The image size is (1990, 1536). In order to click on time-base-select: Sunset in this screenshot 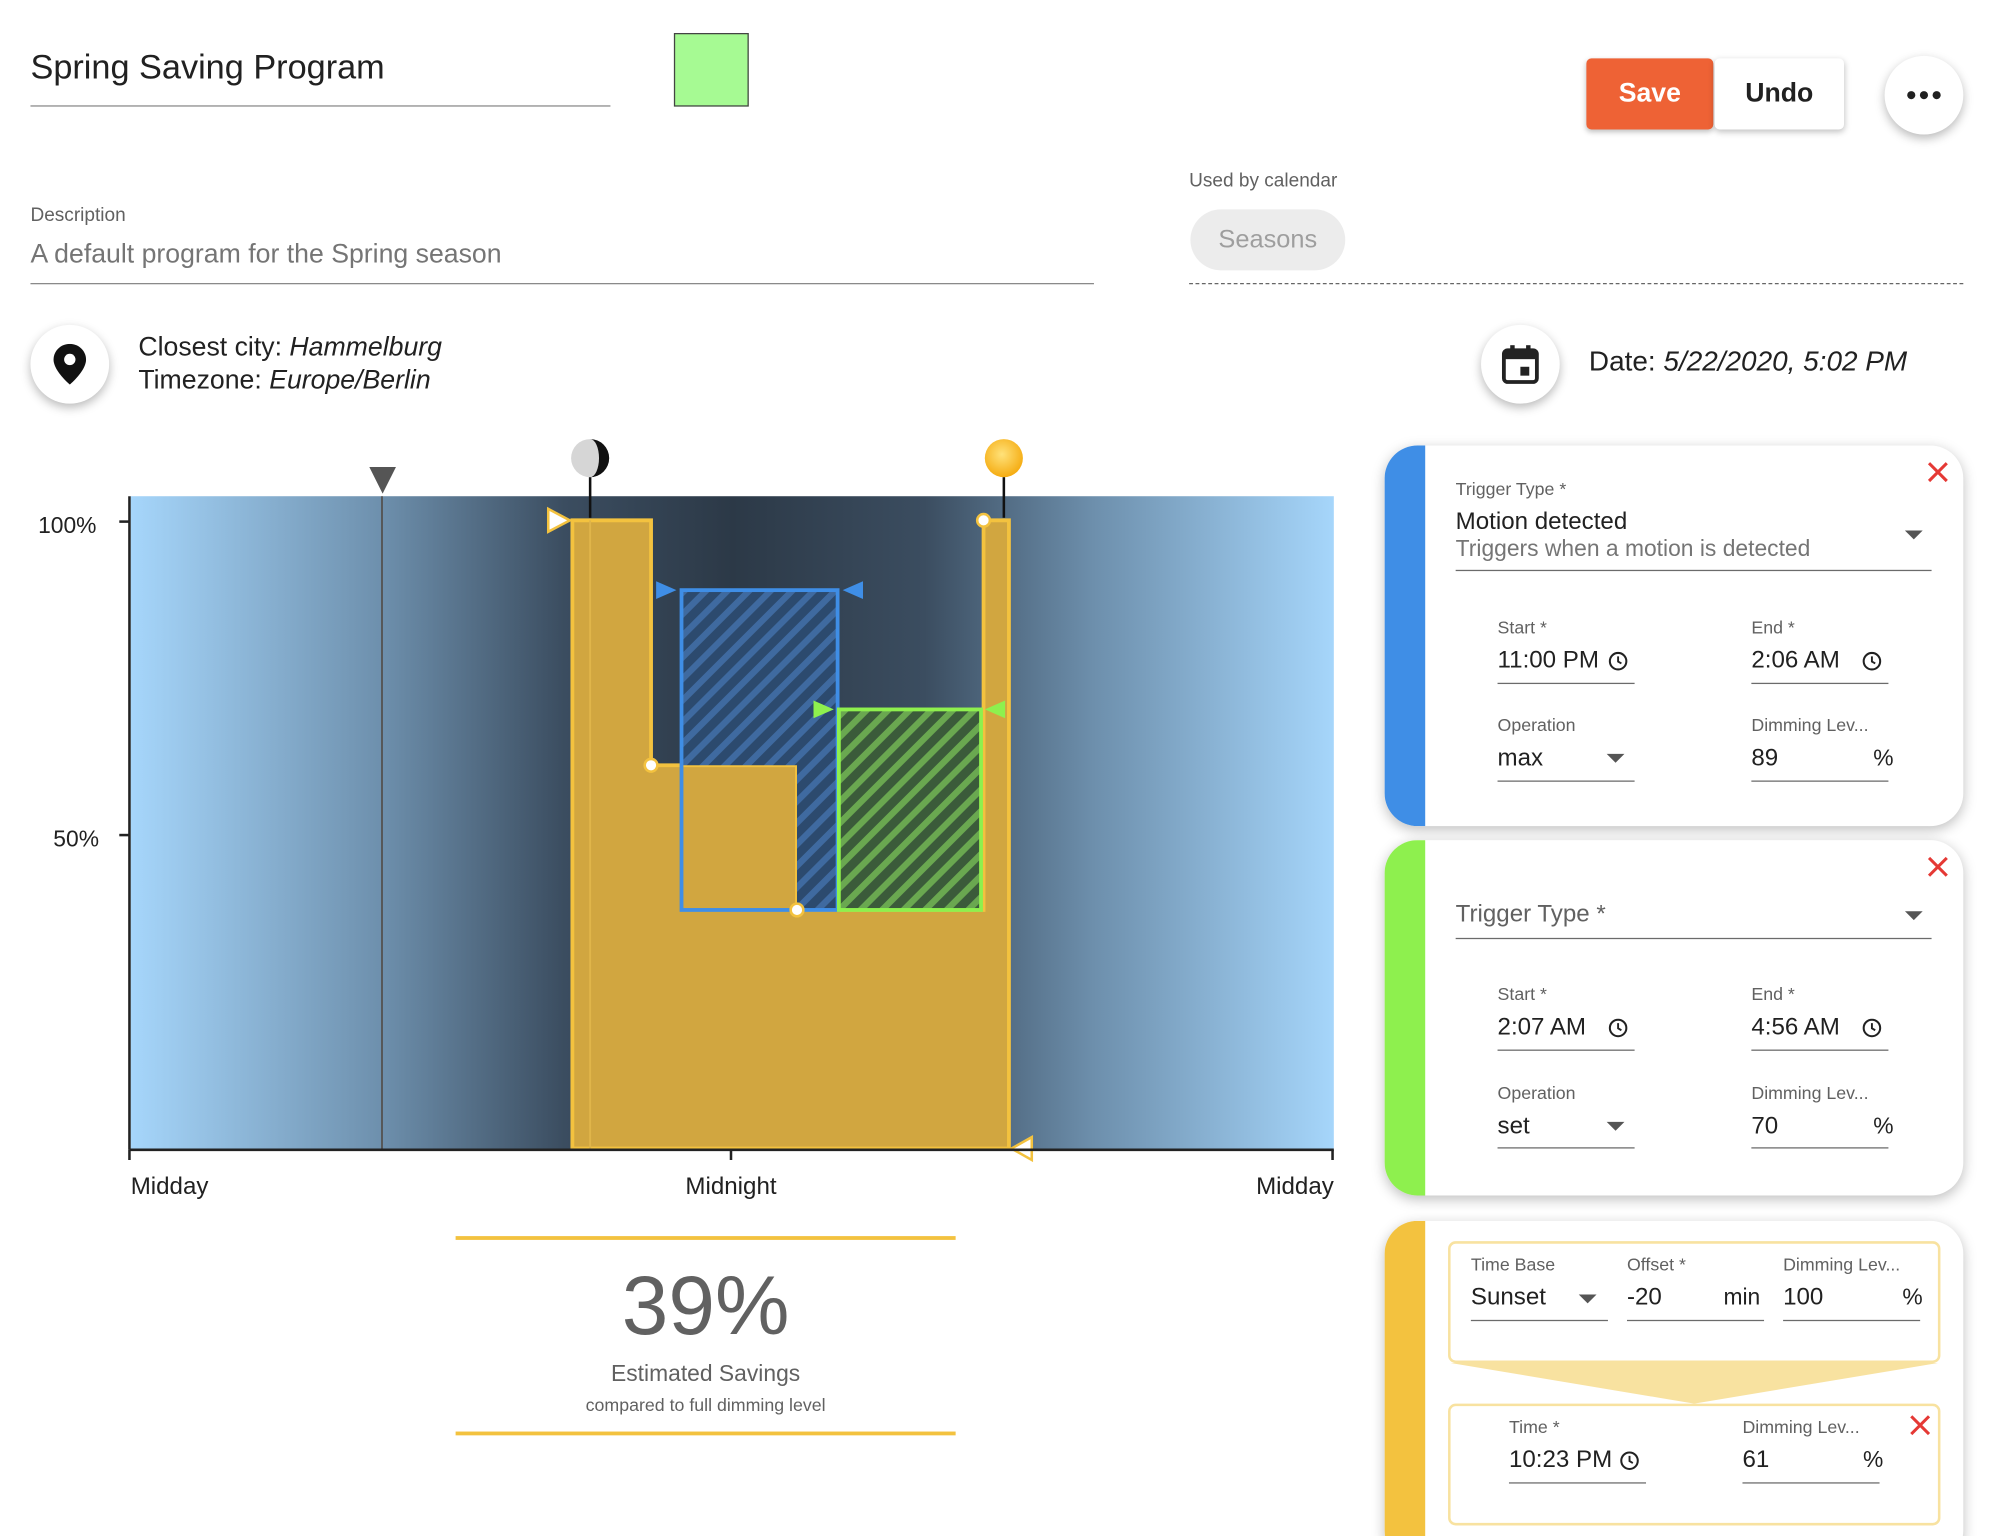, I will do `click(1508, 1297)`.